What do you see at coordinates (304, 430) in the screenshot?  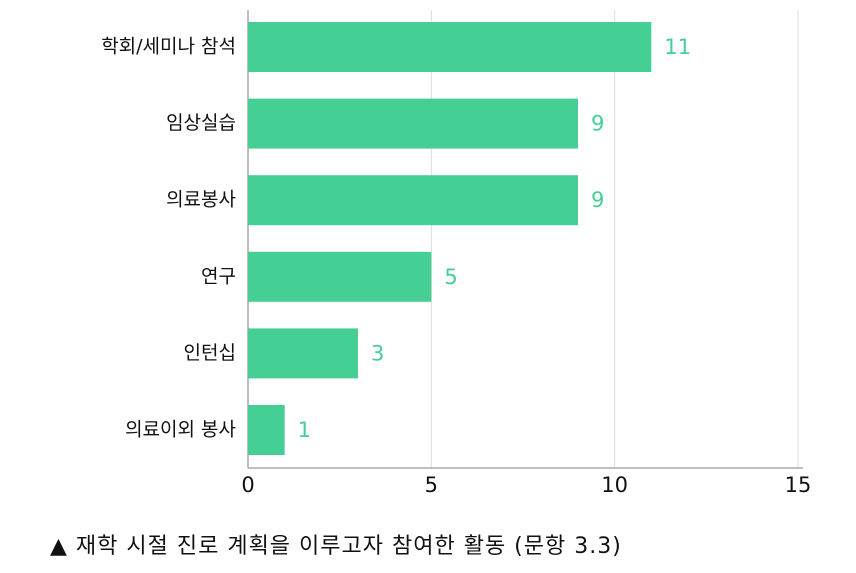 I see `data-label: 1` at bounding box center [304, 430].